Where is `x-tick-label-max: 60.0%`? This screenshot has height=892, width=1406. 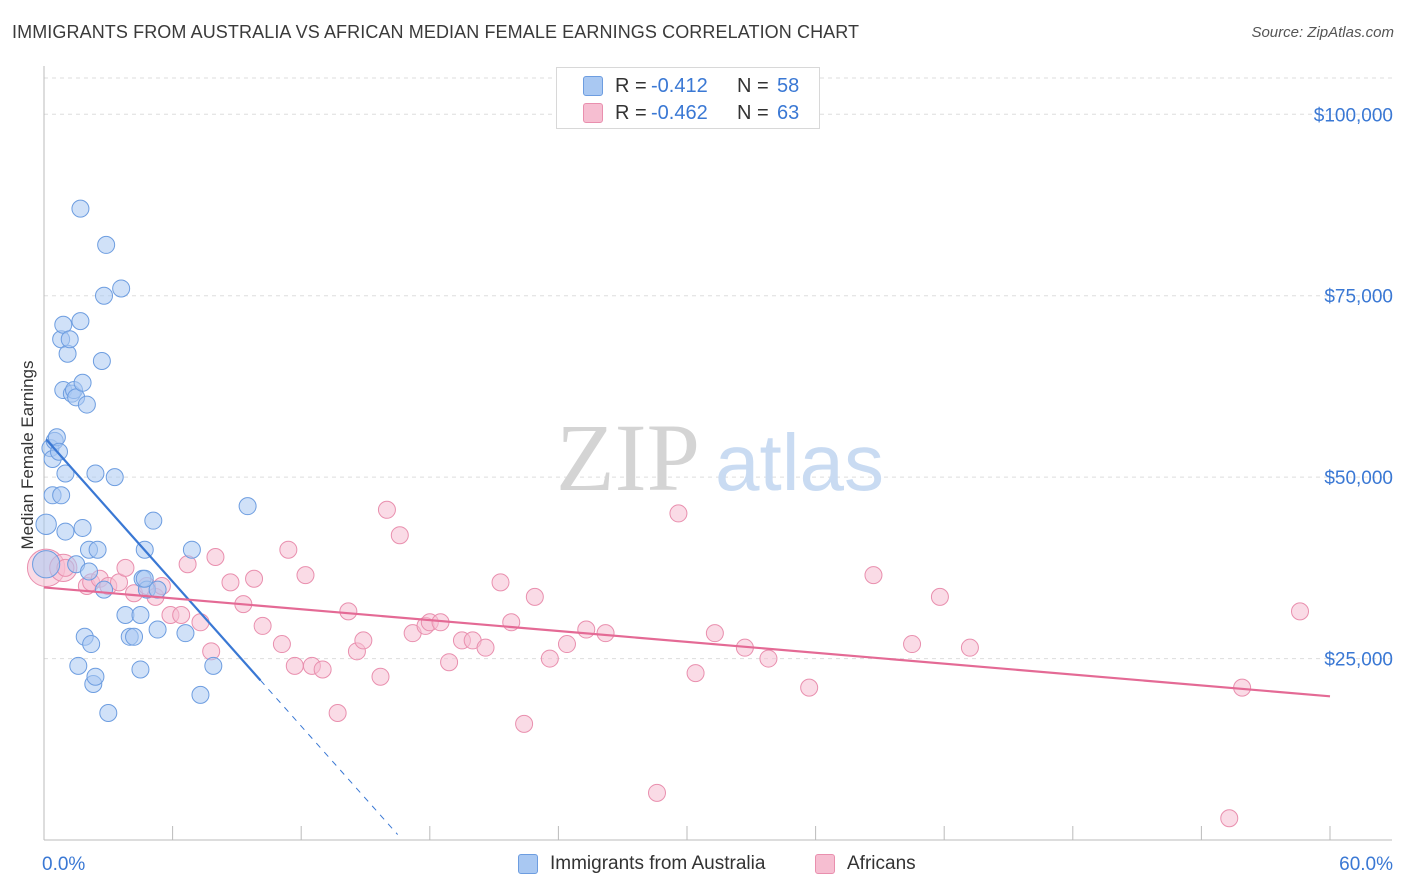
x-tick-label-max: 60.0% is located at coordinates (1366, 864).